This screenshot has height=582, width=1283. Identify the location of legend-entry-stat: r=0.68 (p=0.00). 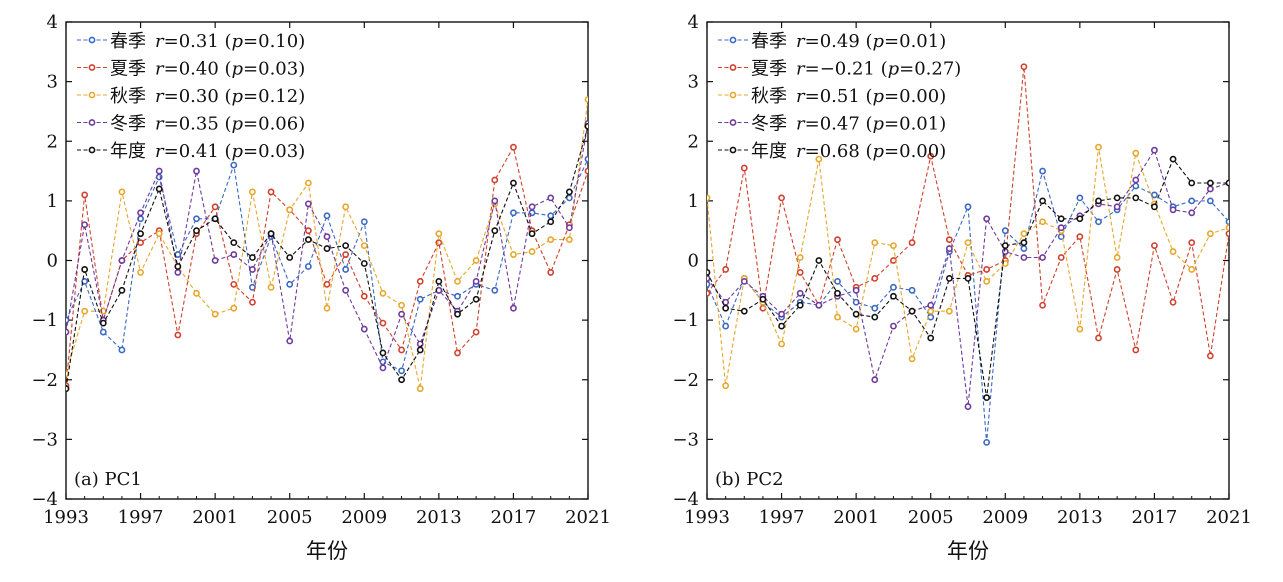
(871, 151).